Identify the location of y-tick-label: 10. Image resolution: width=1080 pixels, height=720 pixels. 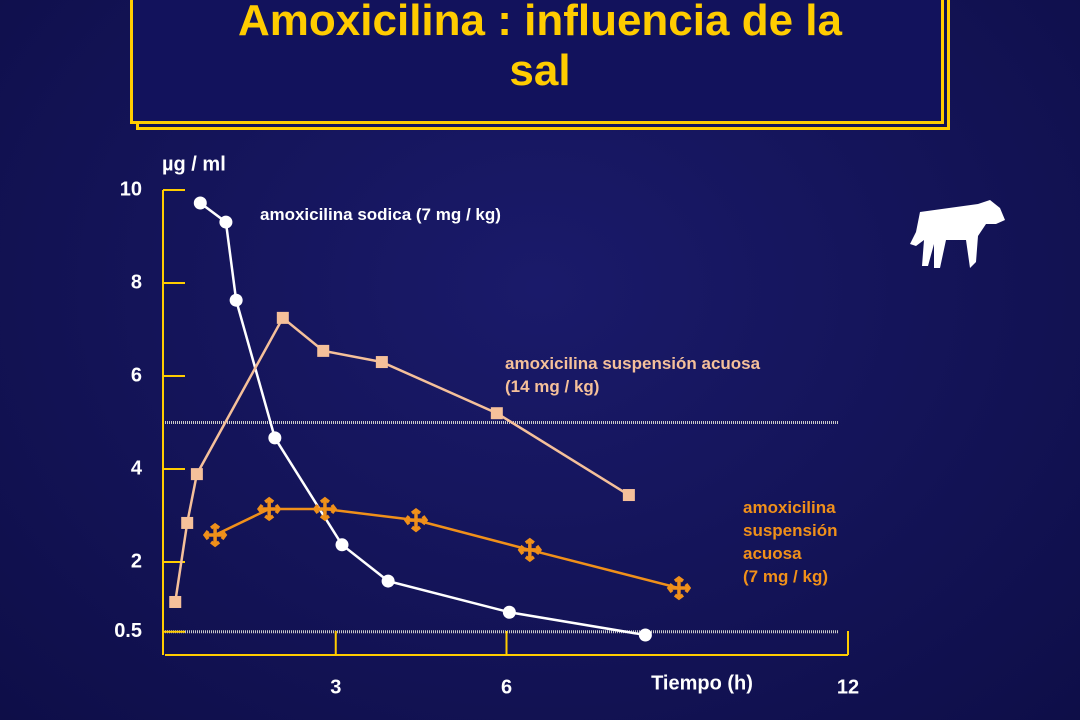
(131, 189).